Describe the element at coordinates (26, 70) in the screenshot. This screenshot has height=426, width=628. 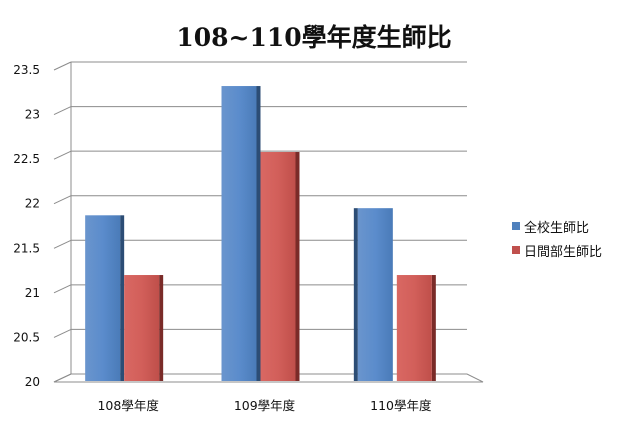
I see `y-tick-label: 23.5` at that location.